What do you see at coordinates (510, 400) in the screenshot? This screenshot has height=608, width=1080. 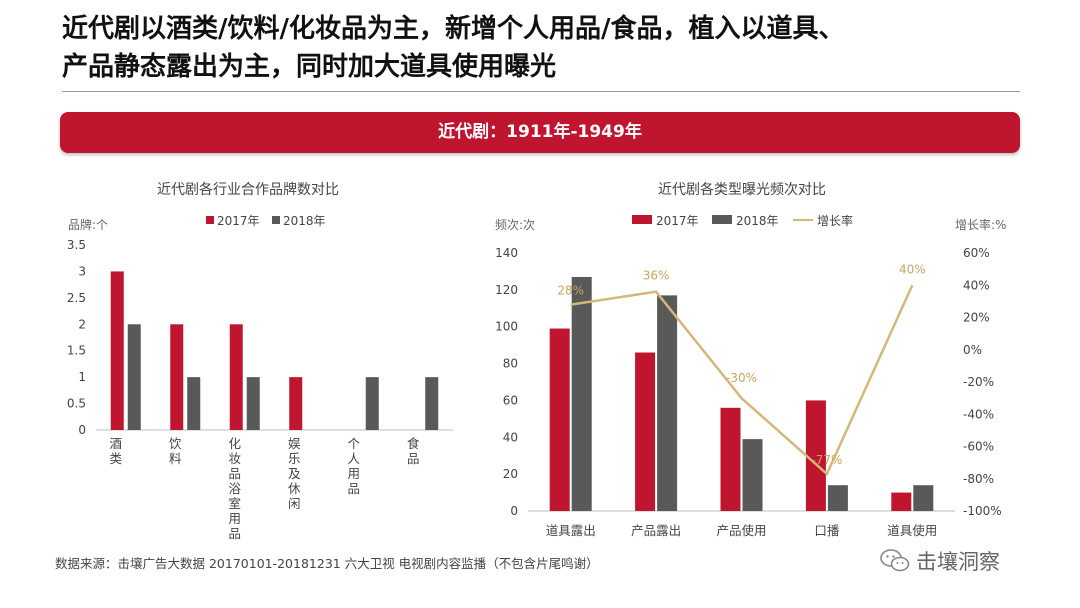 I see `right-y-tick-label: 60` at bounding box center [510, 400].